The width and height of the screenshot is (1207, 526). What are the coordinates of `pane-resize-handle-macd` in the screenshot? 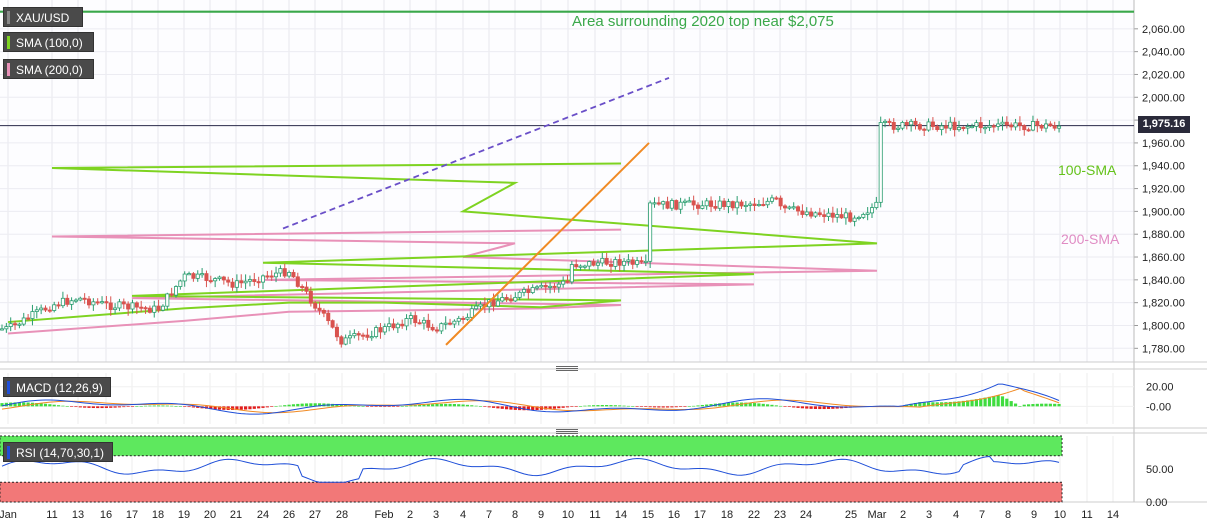 It's located at (567, 369).